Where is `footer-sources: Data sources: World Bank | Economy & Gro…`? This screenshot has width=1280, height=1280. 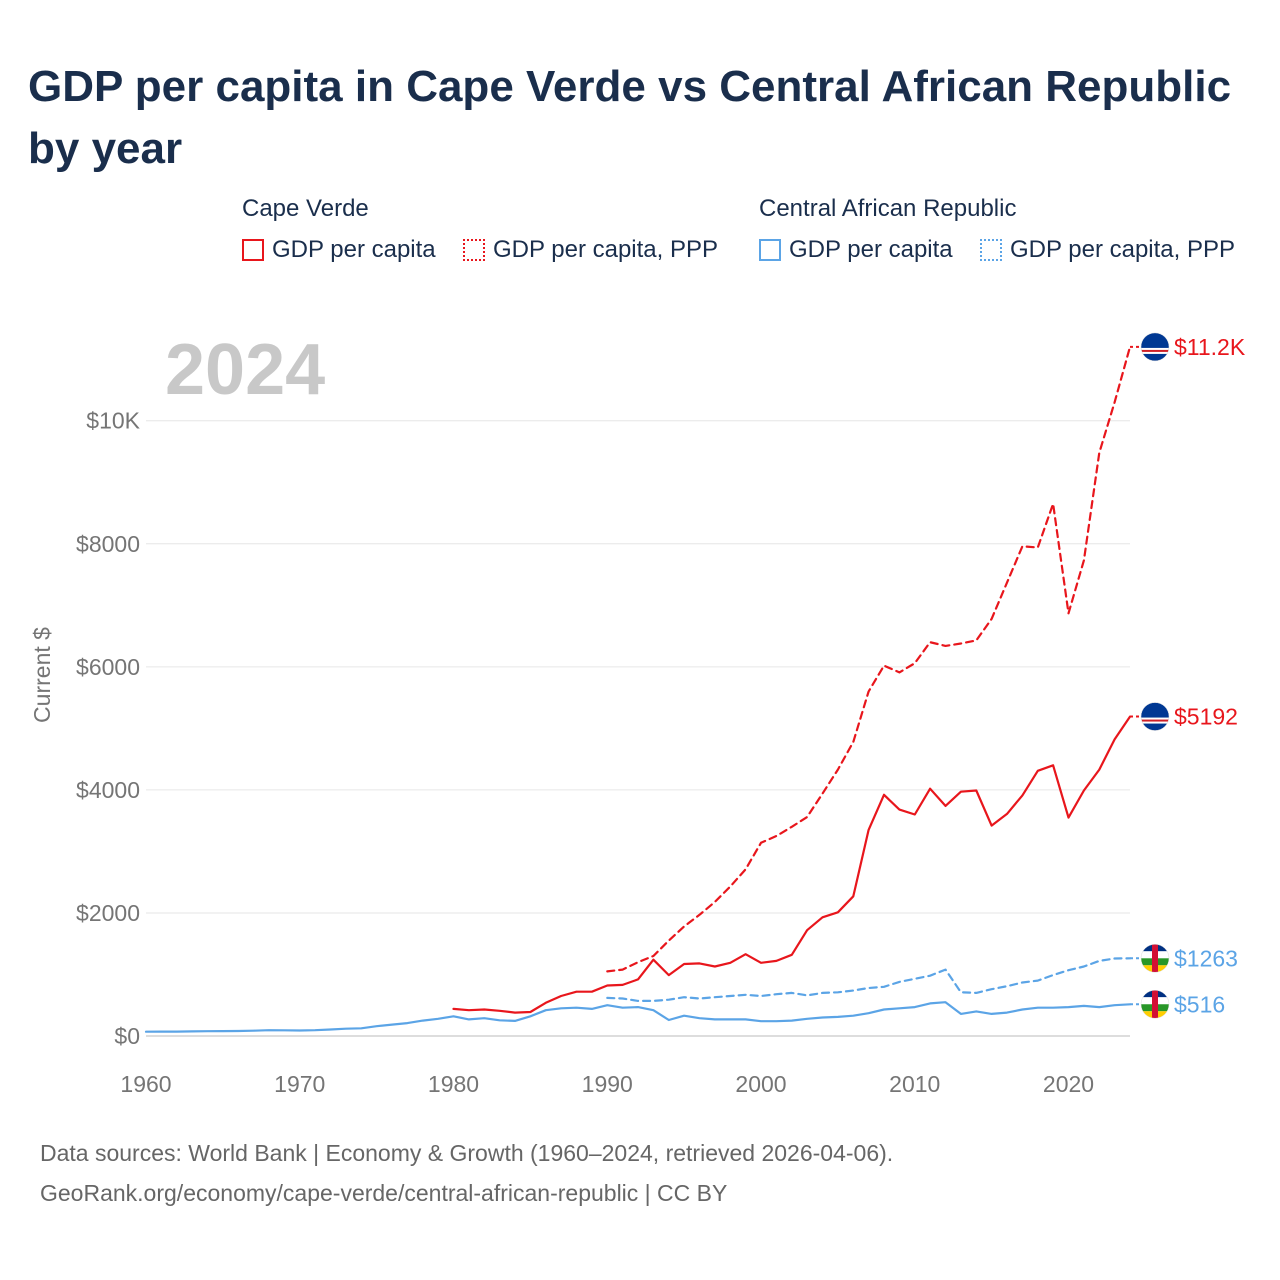 footer-sources: Data sources: World Bank | Economy & Gro… is located at coordinates (467, 1153).